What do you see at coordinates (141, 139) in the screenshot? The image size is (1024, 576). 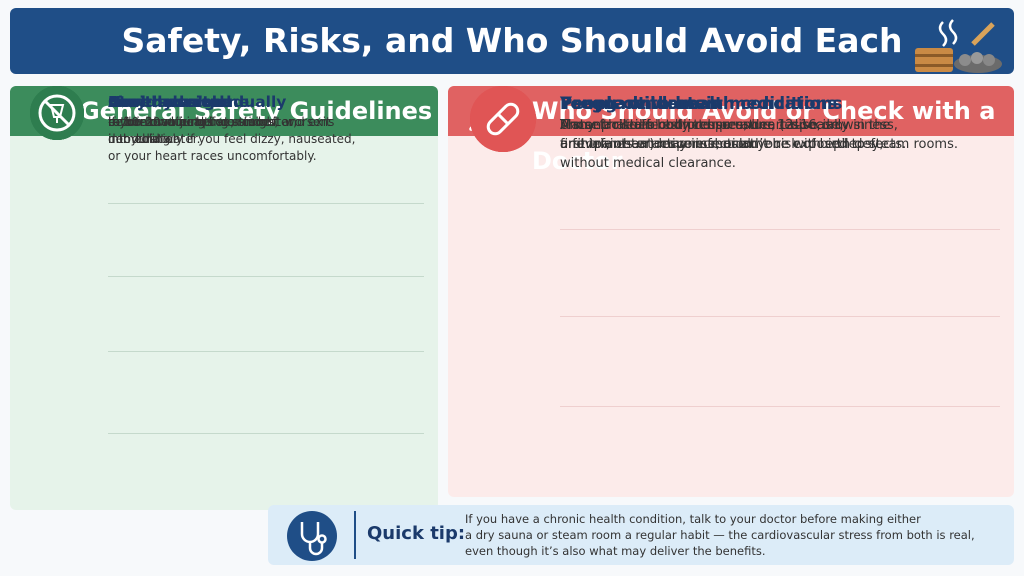 I see `item-line: not during.` at bounding box center [141, 139].